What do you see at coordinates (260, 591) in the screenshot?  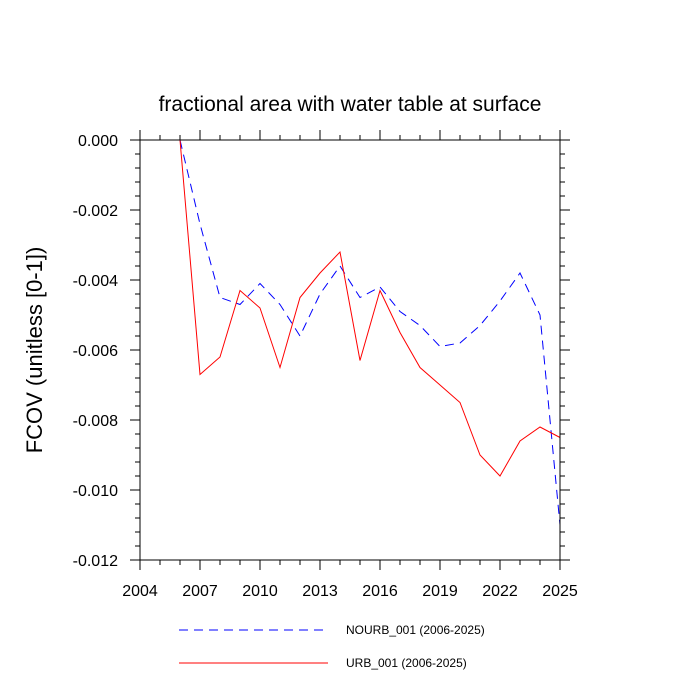 I see `x-tick-label: 2010` at bounding box center [260, 591].